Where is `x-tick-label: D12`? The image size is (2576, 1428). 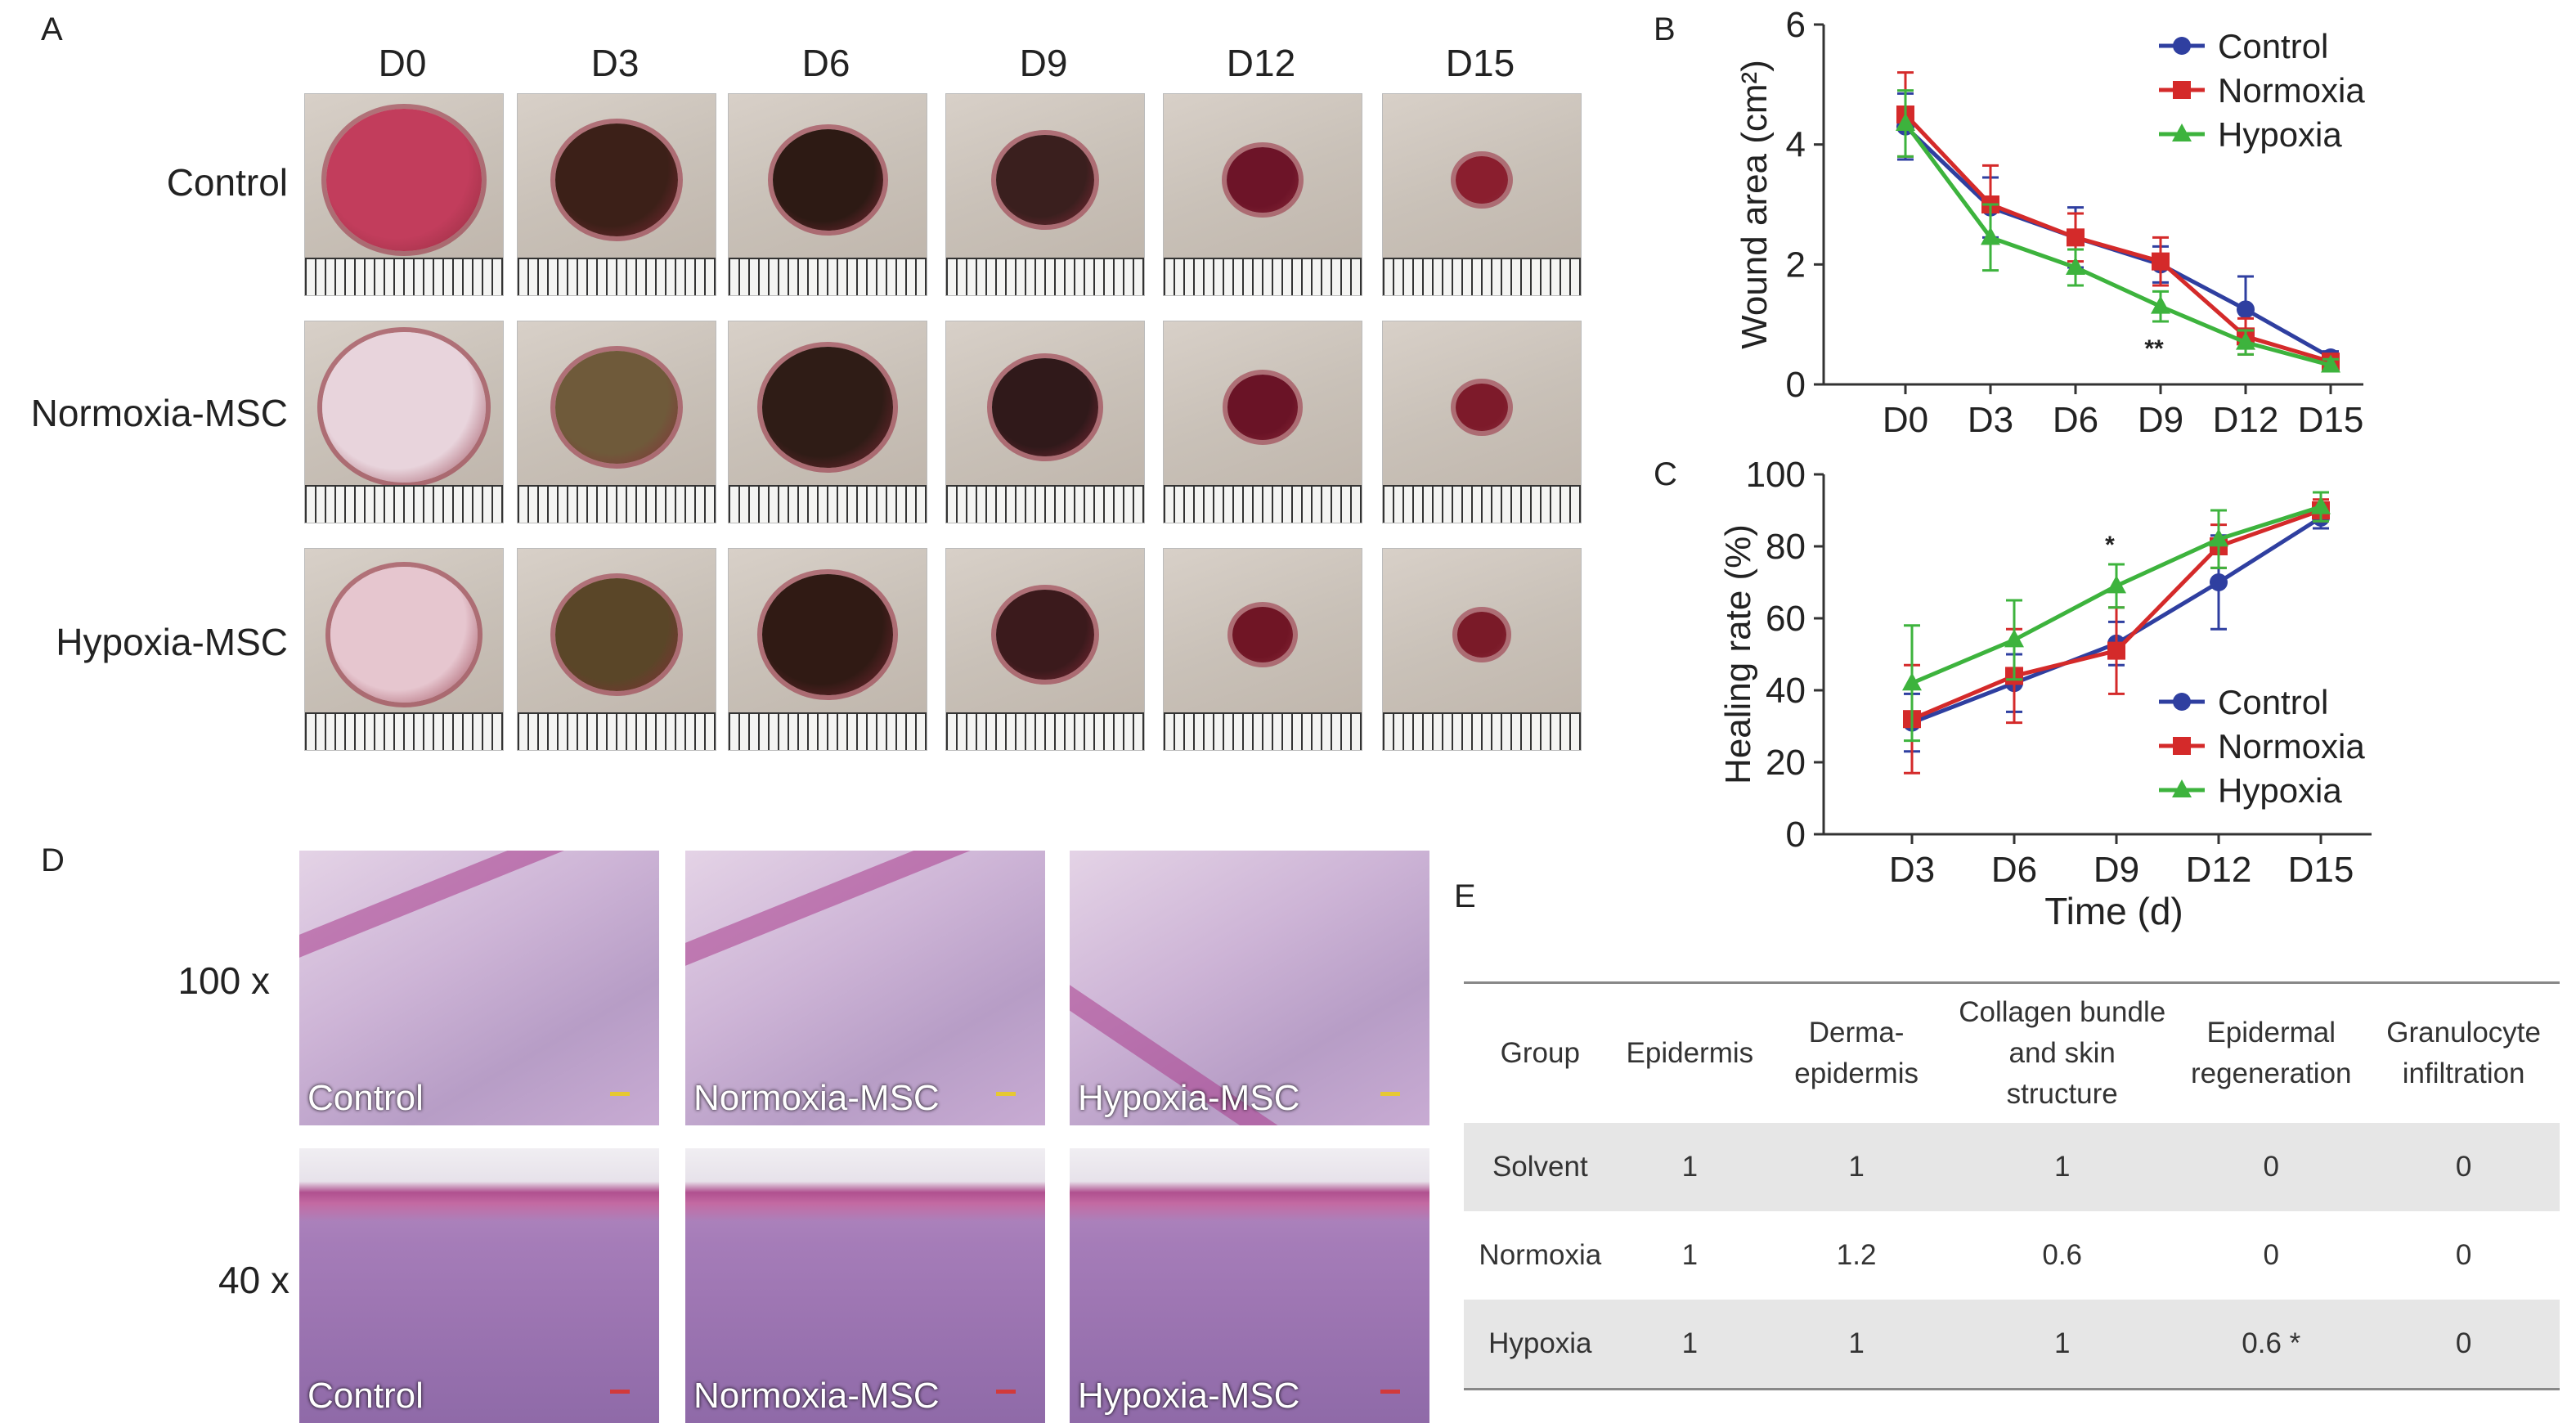 x-tick-label: D12 is located at coordinates (2246, 420).